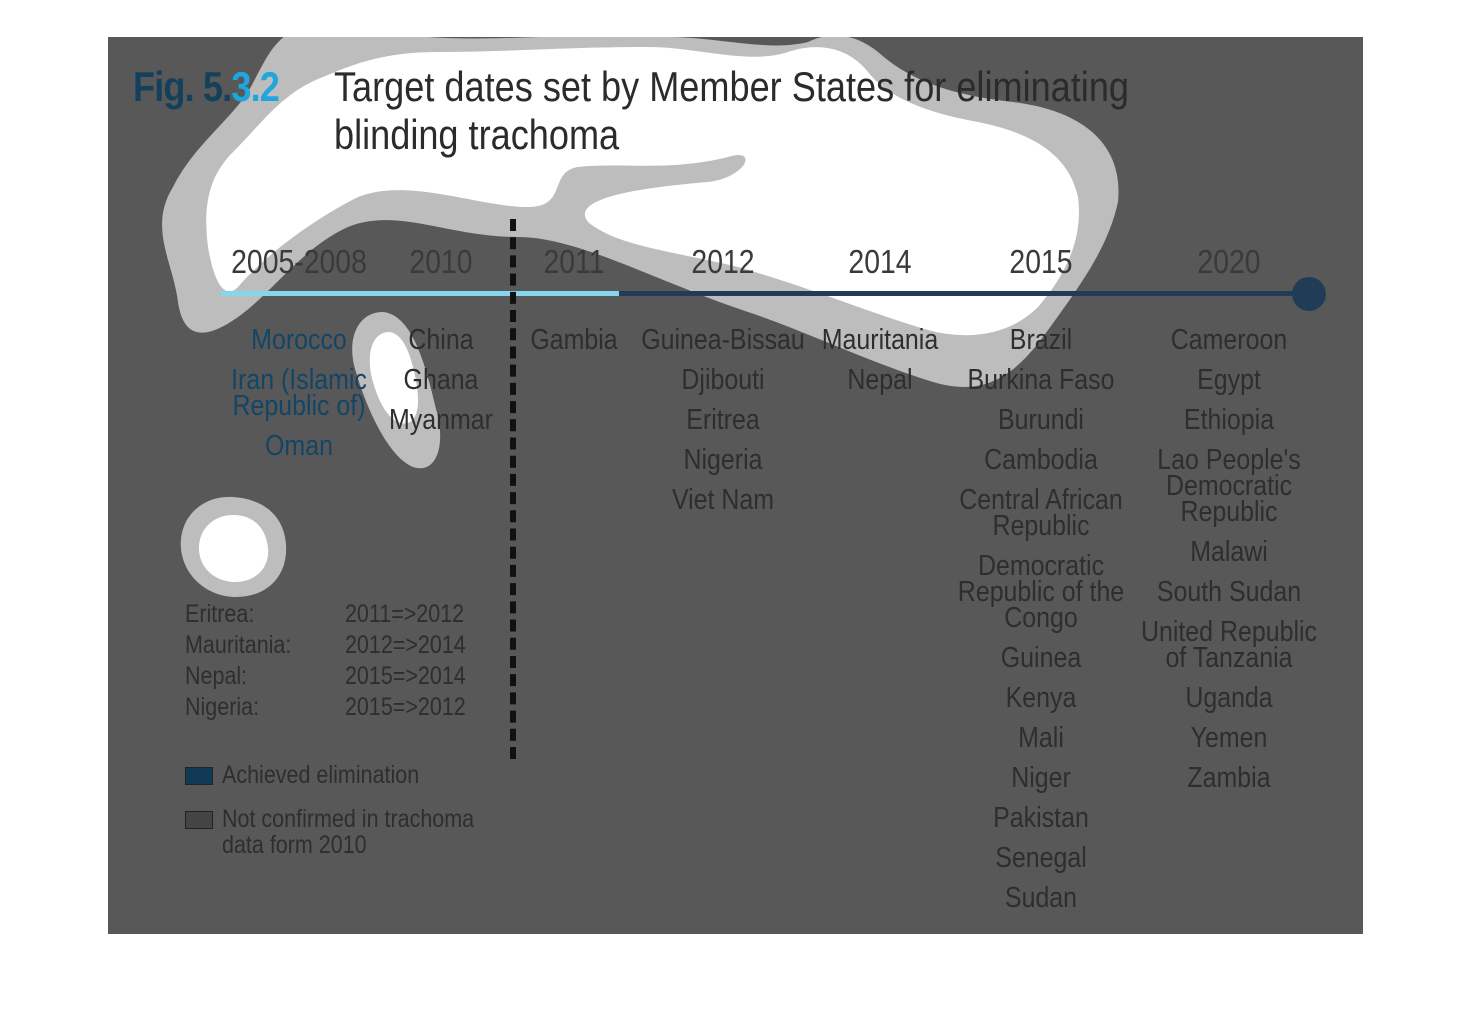 This screenshot has height=1028, width=1470. I want to click on figure-number-prefix: Fig. 5., so click(182, 86).